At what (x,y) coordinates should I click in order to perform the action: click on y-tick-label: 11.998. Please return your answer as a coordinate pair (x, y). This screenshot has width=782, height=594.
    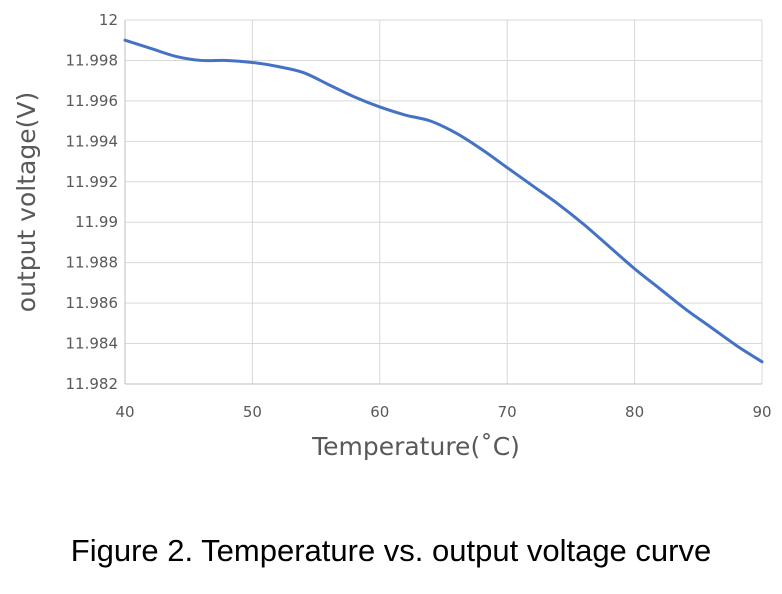
    Looking at the image, I should click on (92, 60).